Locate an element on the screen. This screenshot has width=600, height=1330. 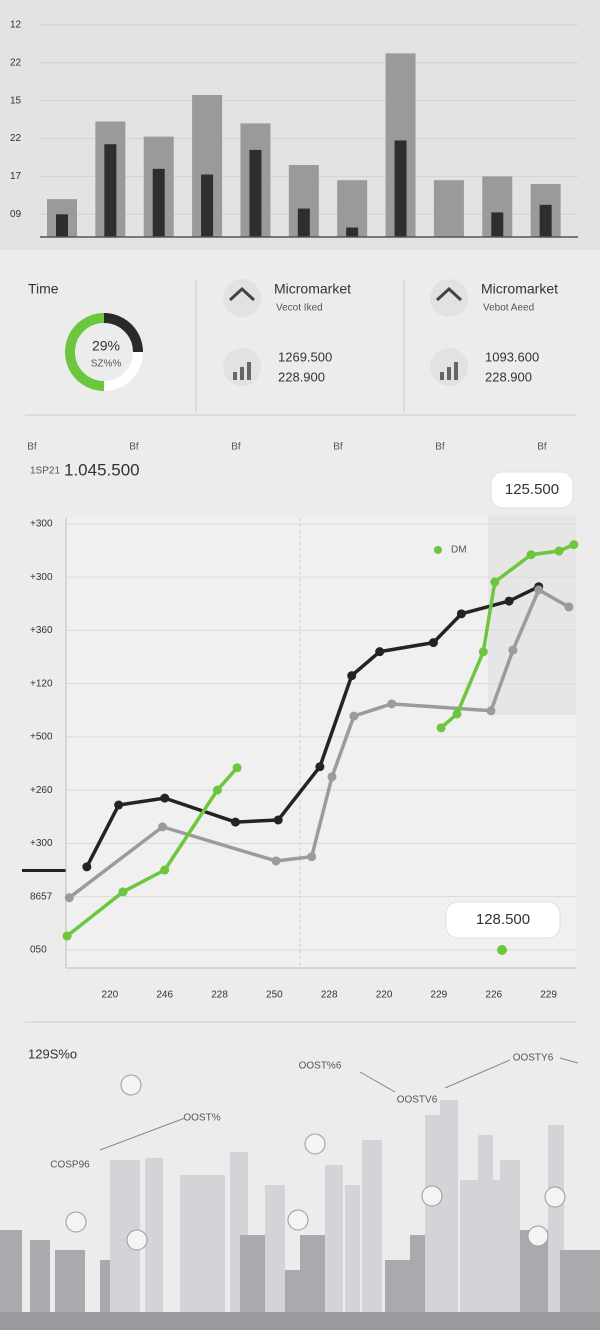
callout-dot is located at coordinates (502, 950).